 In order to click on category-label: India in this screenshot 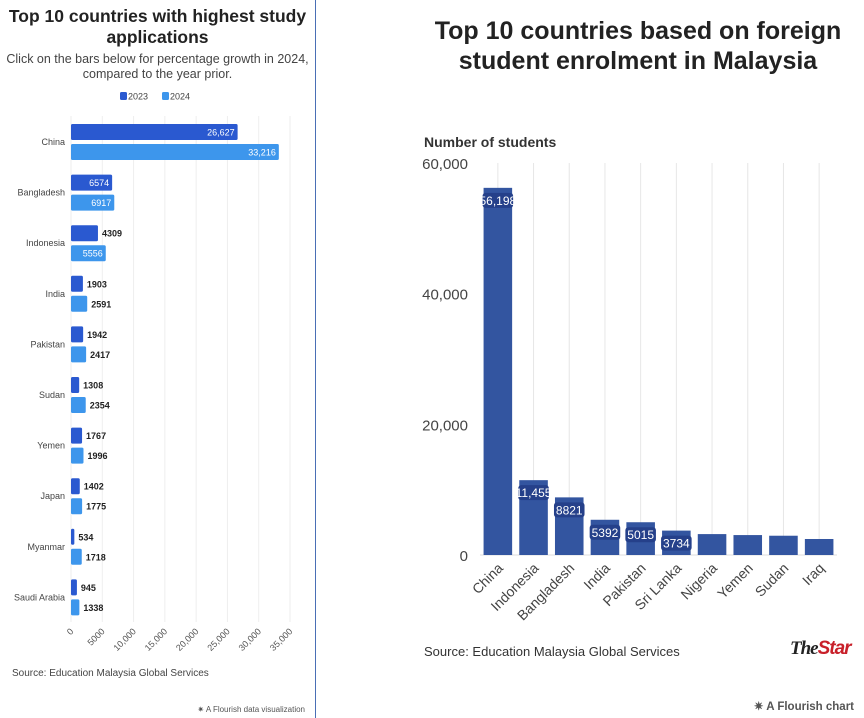, I will do `click(55, 294)`.